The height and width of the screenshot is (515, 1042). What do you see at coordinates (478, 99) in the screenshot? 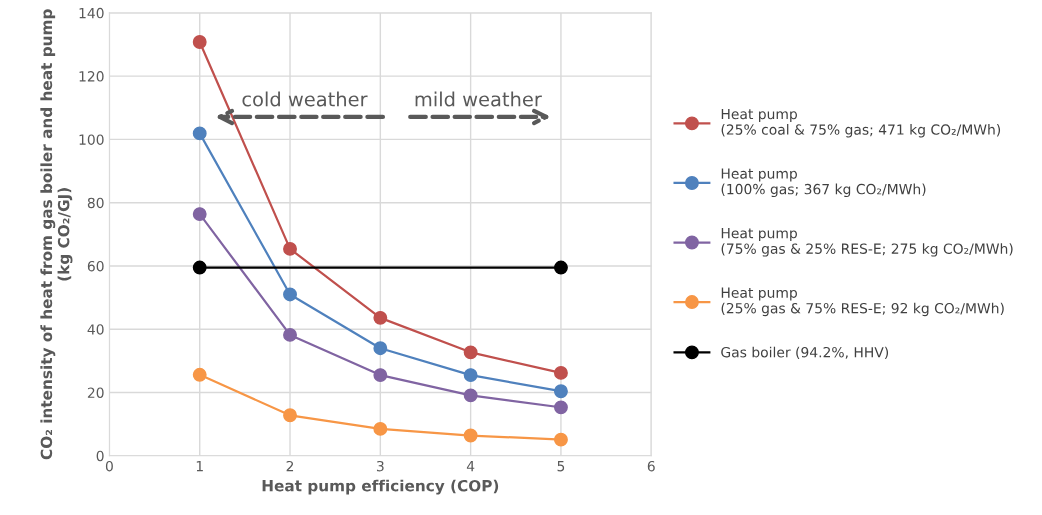
I see `annotation: mild weather` at bounding box center [478, 99].